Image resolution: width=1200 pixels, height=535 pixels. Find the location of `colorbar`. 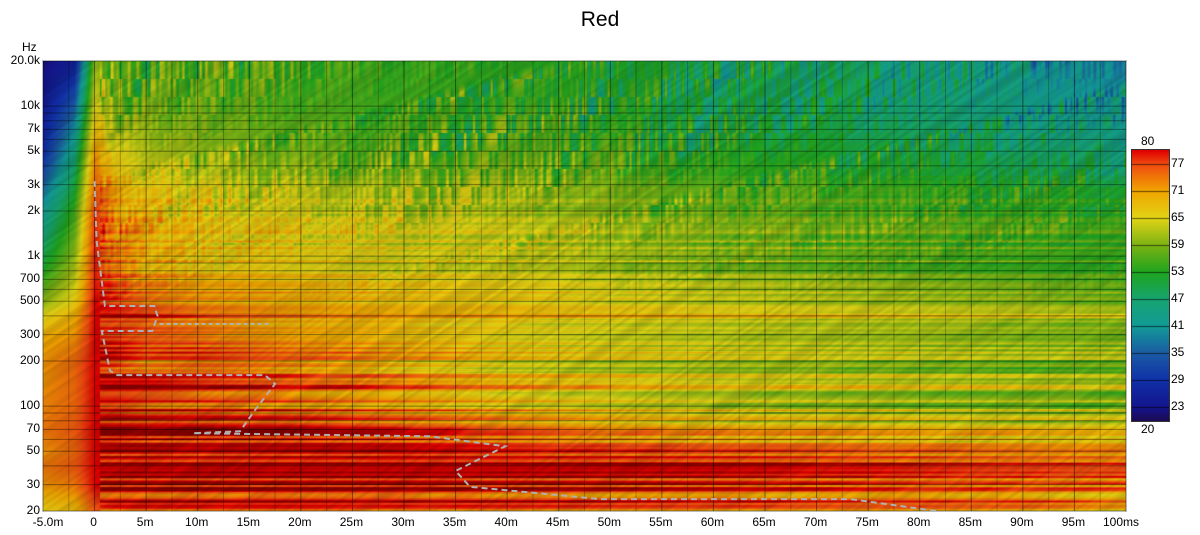

colorbar is located at coordinates (1150, 285).